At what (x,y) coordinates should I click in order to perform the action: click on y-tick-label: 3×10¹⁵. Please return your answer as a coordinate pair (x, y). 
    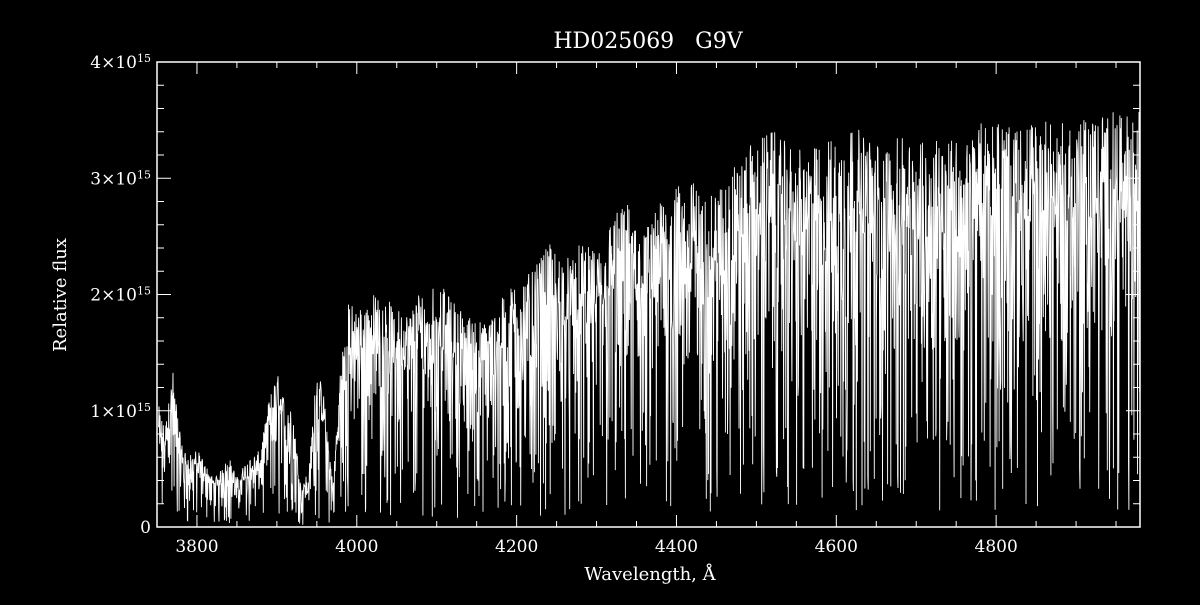
    Looking at the image, I should click on (120, 179).